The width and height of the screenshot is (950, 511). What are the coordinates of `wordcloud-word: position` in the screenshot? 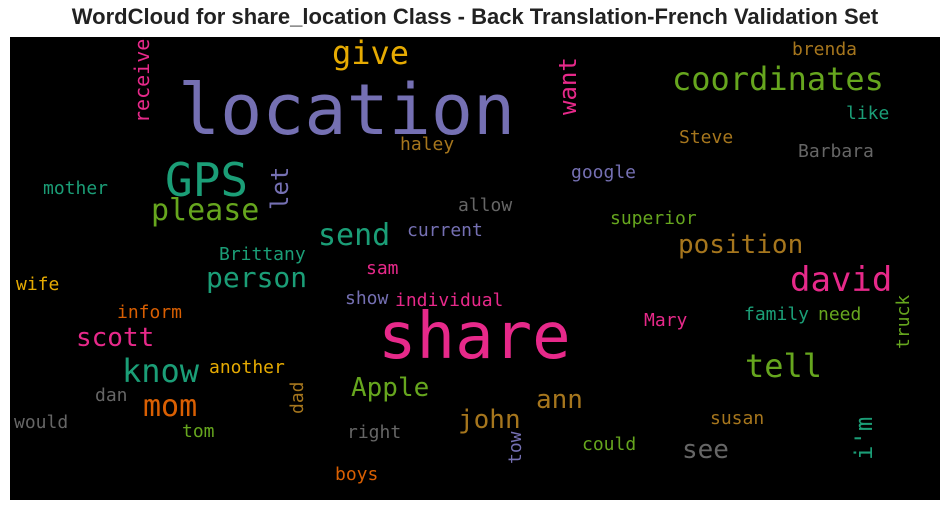 It's located at (741, 245).